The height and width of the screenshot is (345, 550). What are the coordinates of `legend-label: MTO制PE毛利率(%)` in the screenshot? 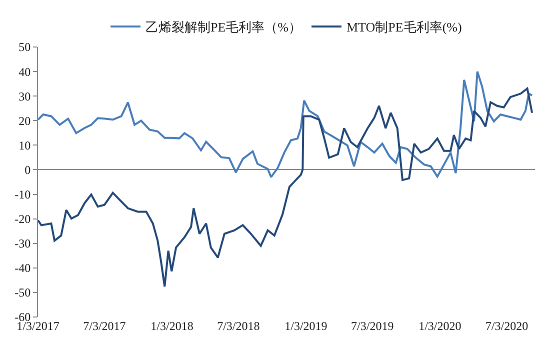 It's located at (404, 27).